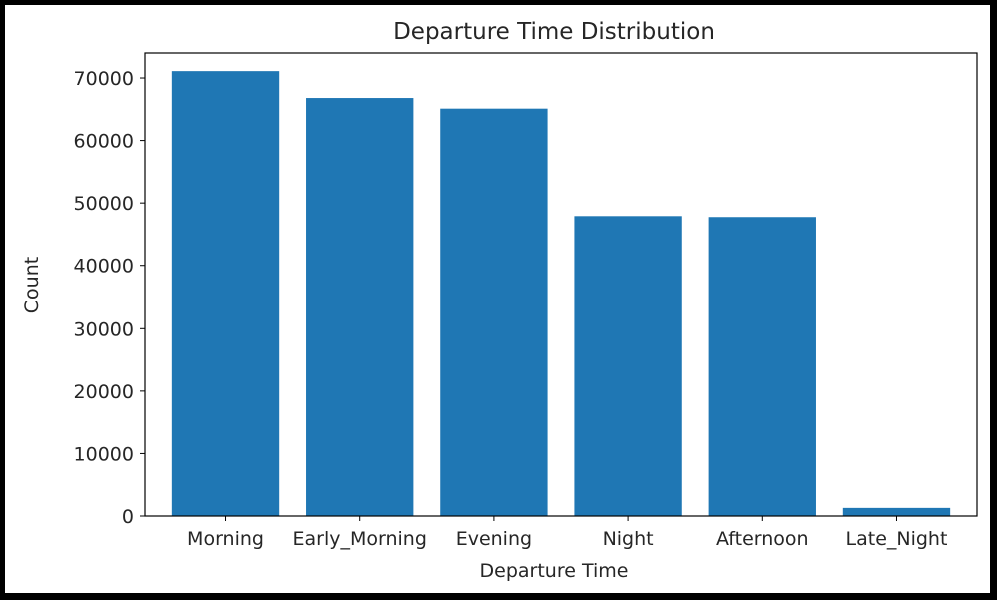  I want to click on y-tick-label: 0, so click(128, 517).